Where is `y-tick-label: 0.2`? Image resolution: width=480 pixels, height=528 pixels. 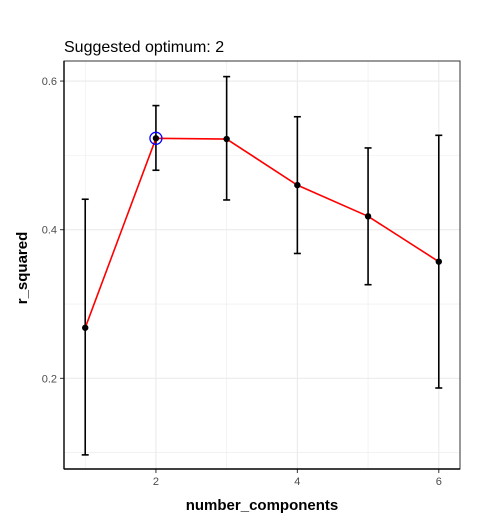
y-tick-label: 0.2 is located at coordinates (49, 379).